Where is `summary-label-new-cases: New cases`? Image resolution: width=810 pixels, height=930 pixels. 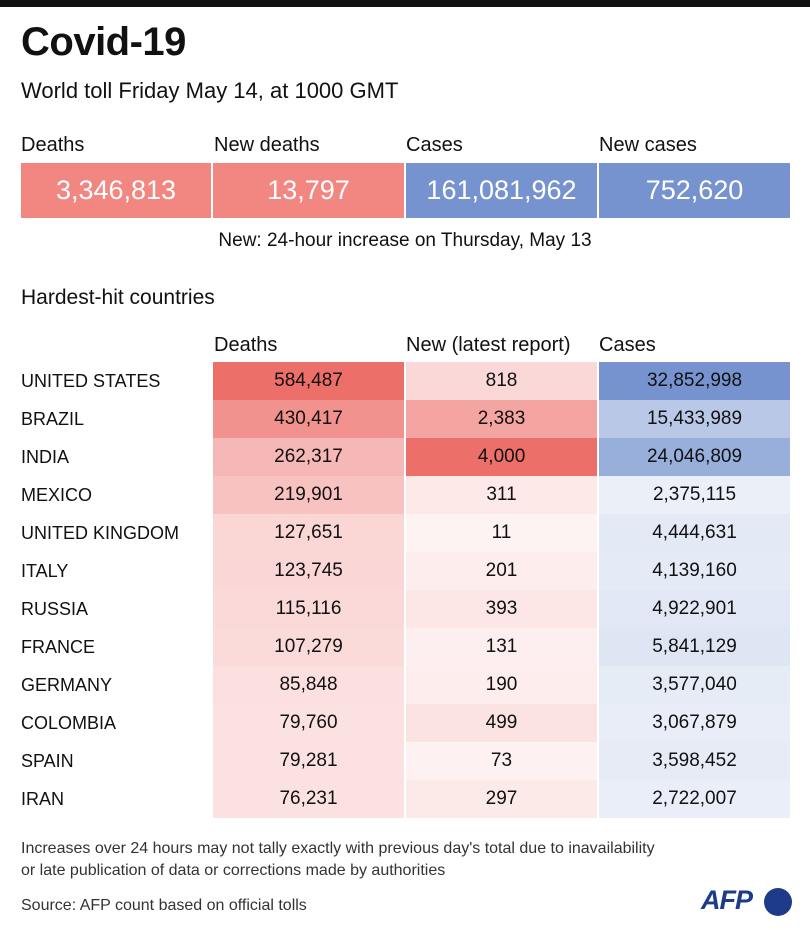
summary-label-new-cases: New cases is located at coordinates (648, 145).